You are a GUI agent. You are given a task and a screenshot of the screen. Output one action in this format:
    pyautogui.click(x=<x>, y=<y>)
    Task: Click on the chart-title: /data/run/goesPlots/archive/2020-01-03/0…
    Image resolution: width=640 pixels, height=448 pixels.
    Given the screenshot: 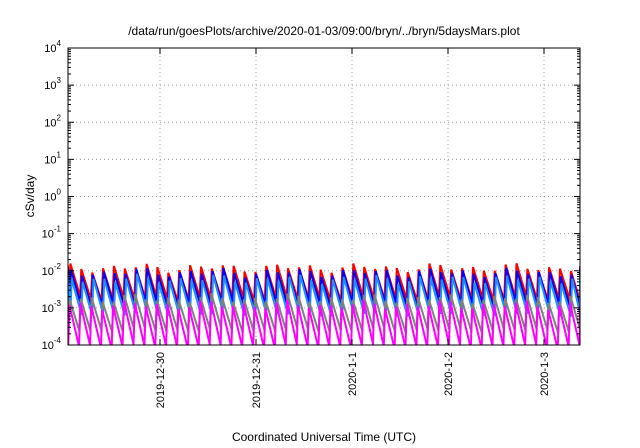 What is the action you would take?
    pyautogui.click(x=324, y=31)
    